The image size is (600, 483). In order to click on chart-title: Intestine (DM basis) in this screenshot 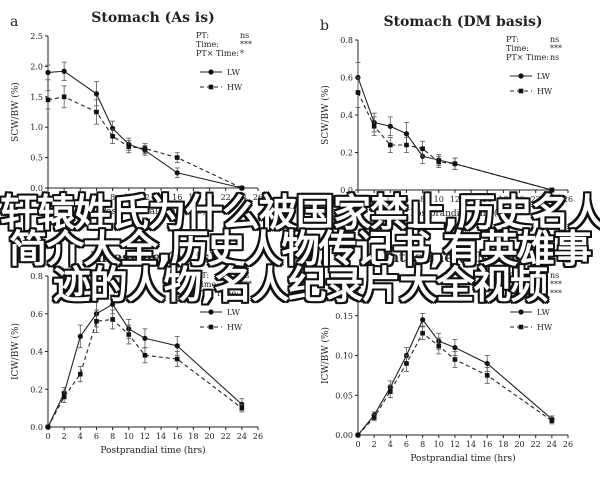, I will do `click(462, 258)`.